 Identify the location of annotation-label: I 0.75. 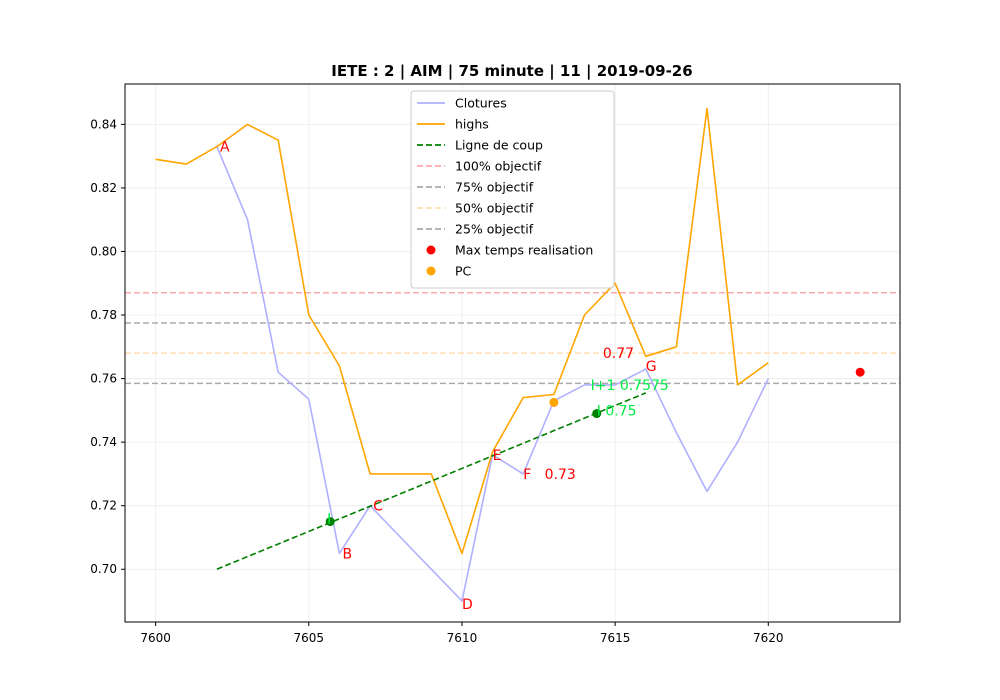
(617, 411).